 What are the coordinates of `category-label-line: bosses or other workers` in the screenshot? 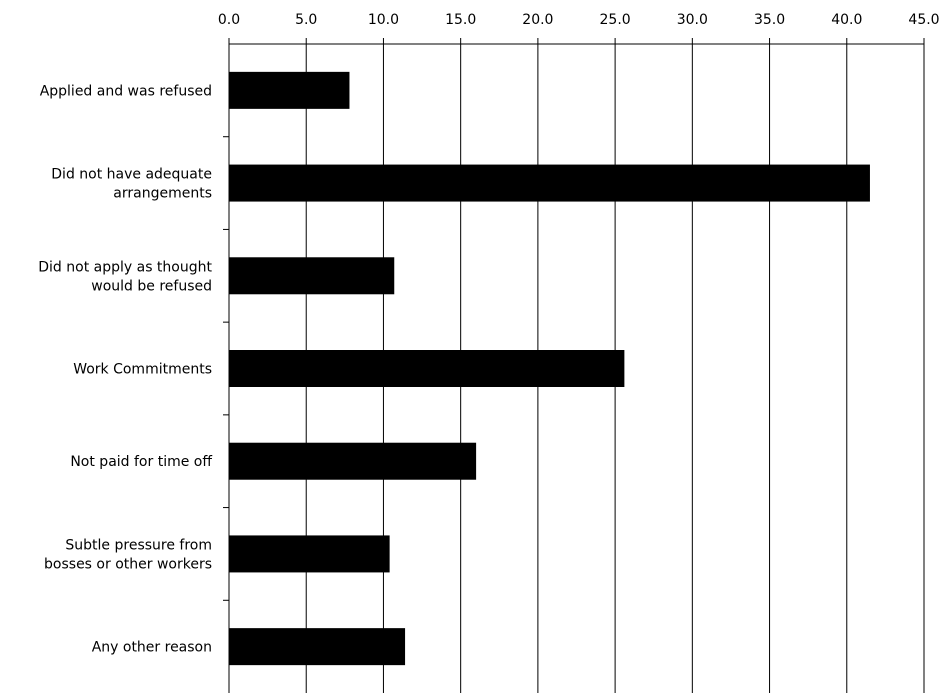 It's located at (128, 564).